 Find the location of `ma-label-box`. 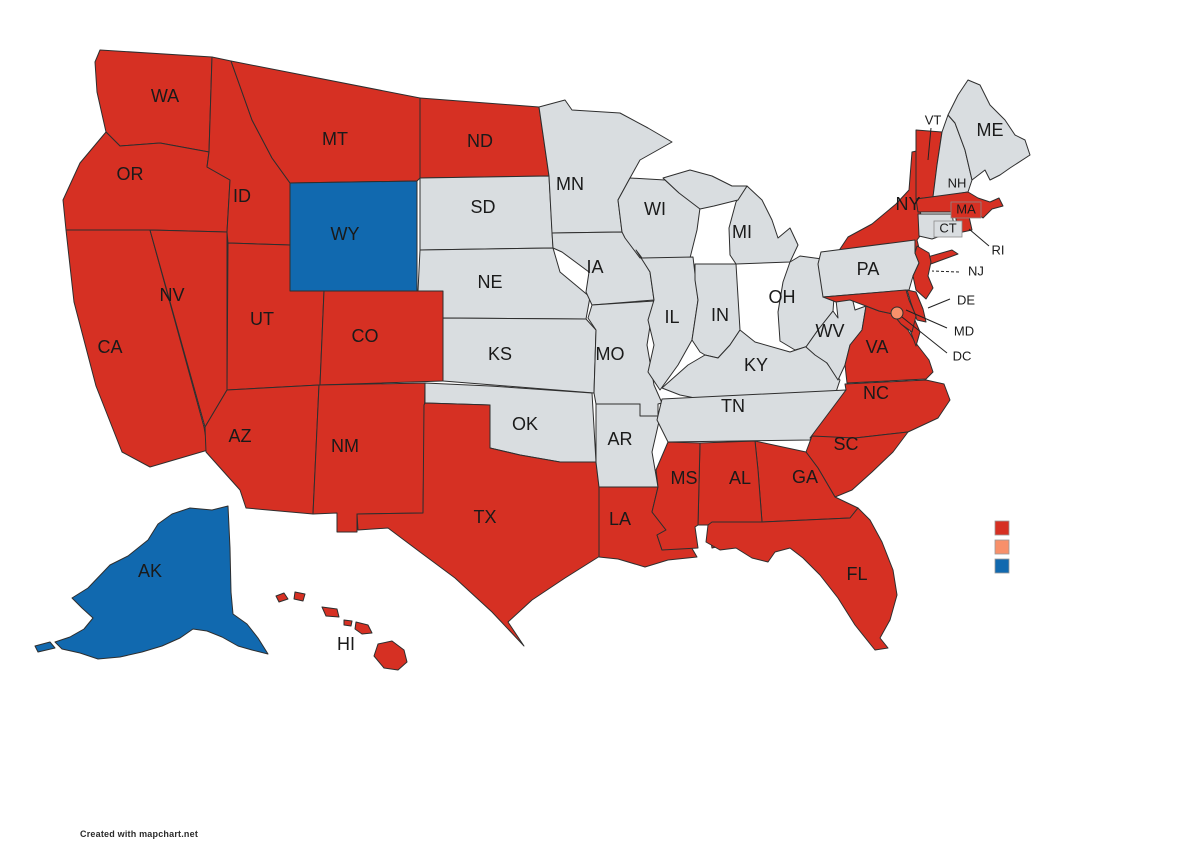

ma-label-box is located at coordinates (966, 210).